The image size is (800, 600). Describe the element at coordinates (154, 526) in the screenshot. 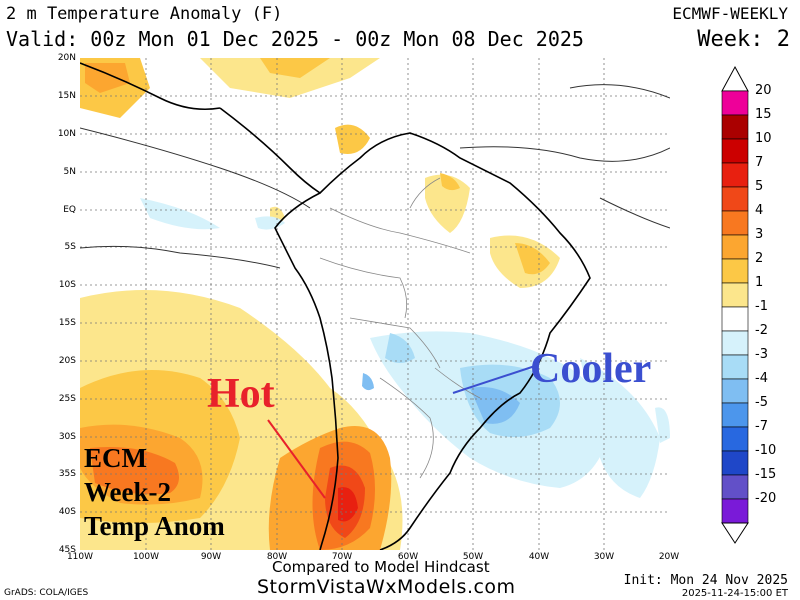

I see `ecm-label-line: Temp Anom` at that location.